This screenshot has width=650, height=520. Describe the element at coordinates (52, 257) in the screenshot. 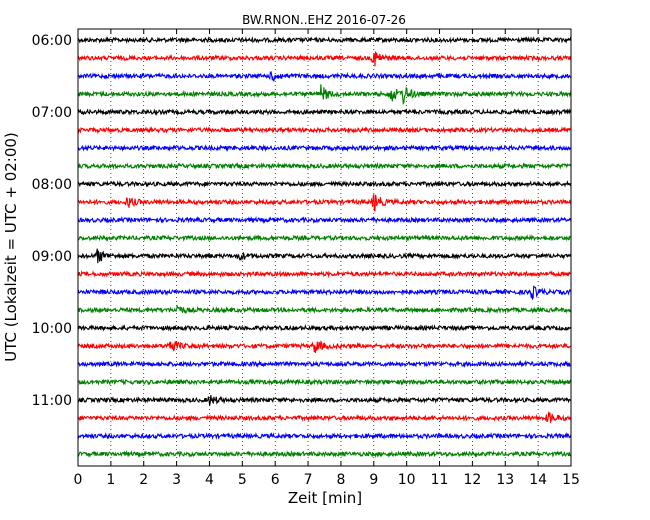

I see `y-tick-label: 09:00` at that location.